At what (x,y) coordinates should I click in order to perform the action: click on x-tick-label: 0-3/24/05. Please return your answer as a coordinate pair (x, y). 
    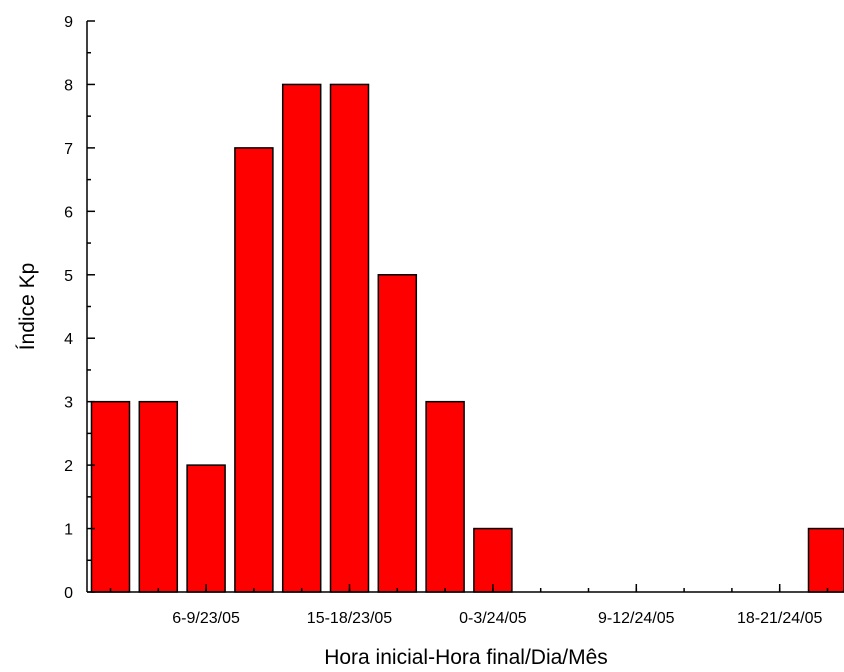
    Looking at the image, I should click on (493, 618).